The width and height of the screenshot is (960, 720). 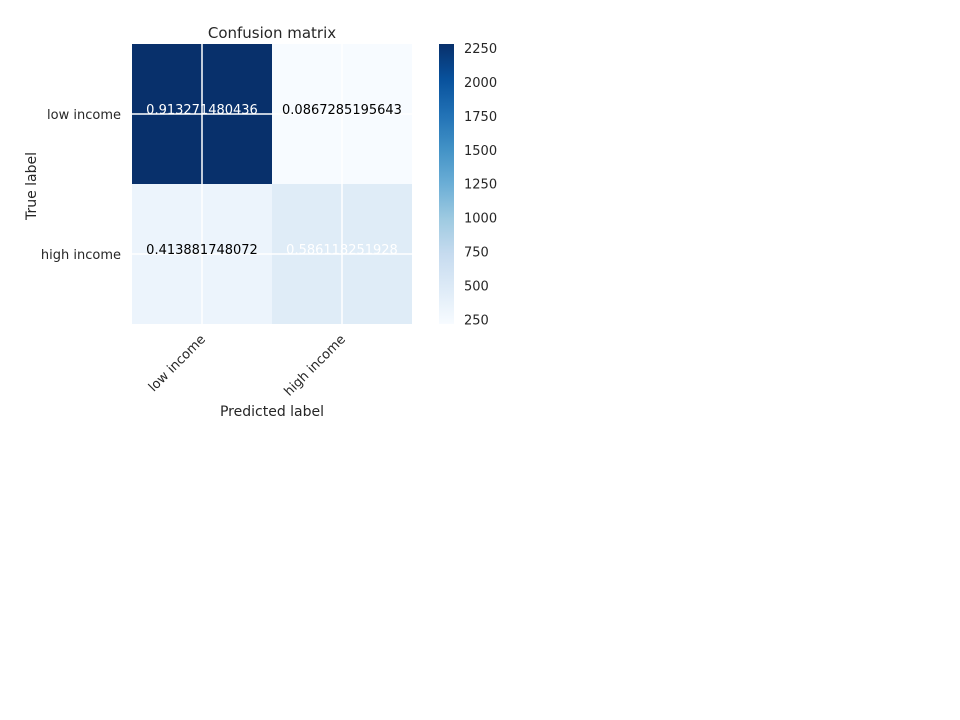 What do you see at coordinates (315, 365) in the screenshot?
I see `x-tick-label: high income` at bounding box center [315, 365].